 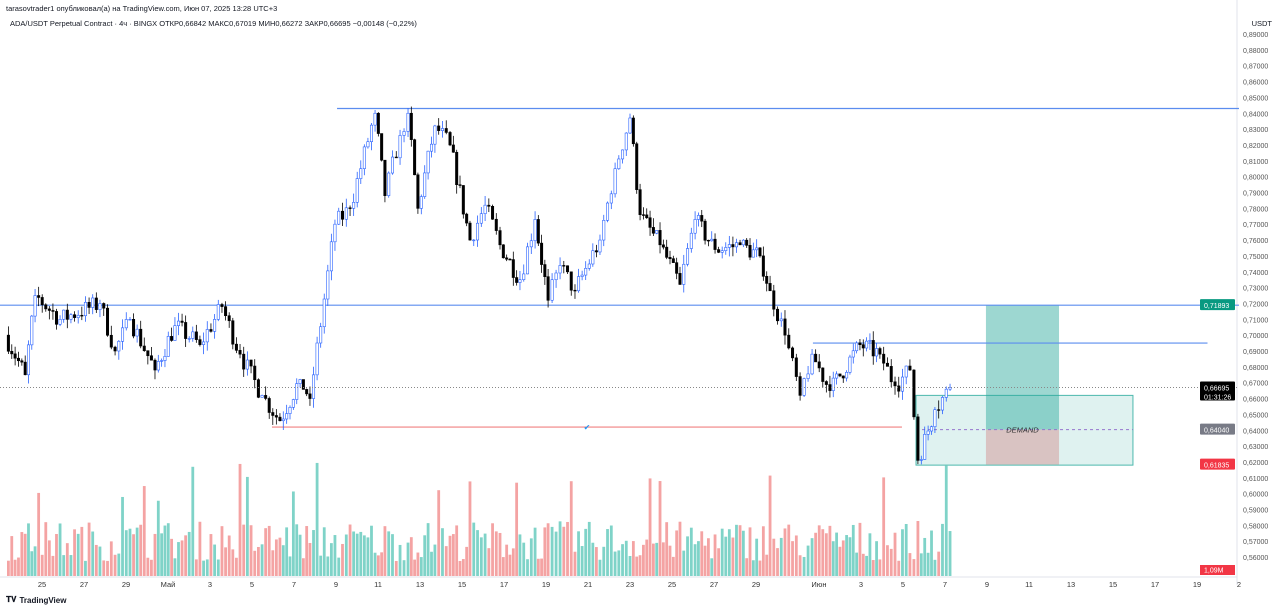 What do you see at coordinates (1255, 558) in the screenshot?
I see `price-tick: 0,56000` at bounding box center [1255, 558].